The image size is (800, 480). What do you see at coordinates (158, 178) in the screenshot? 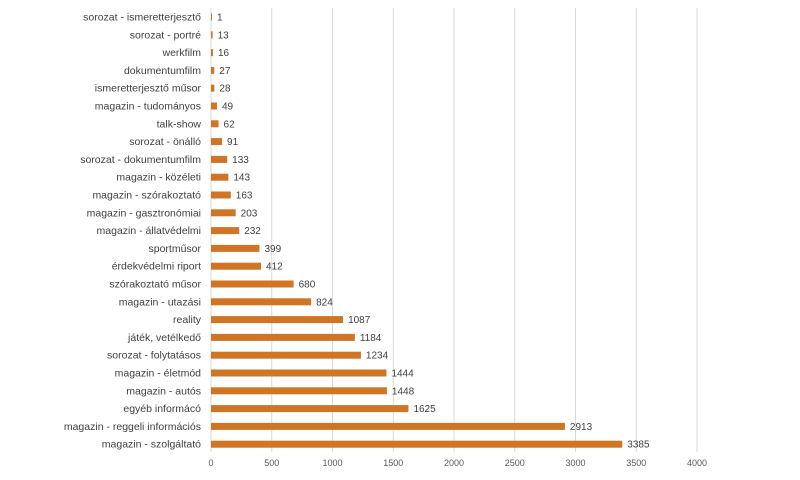
I see `category-label: magazin - közéleti` at bounding box center [158, 178].